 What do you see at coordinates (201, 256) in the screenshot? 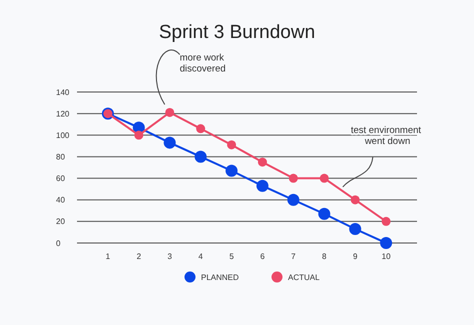
I see `x-tick-label: 4` at bounding box center [201, 256].